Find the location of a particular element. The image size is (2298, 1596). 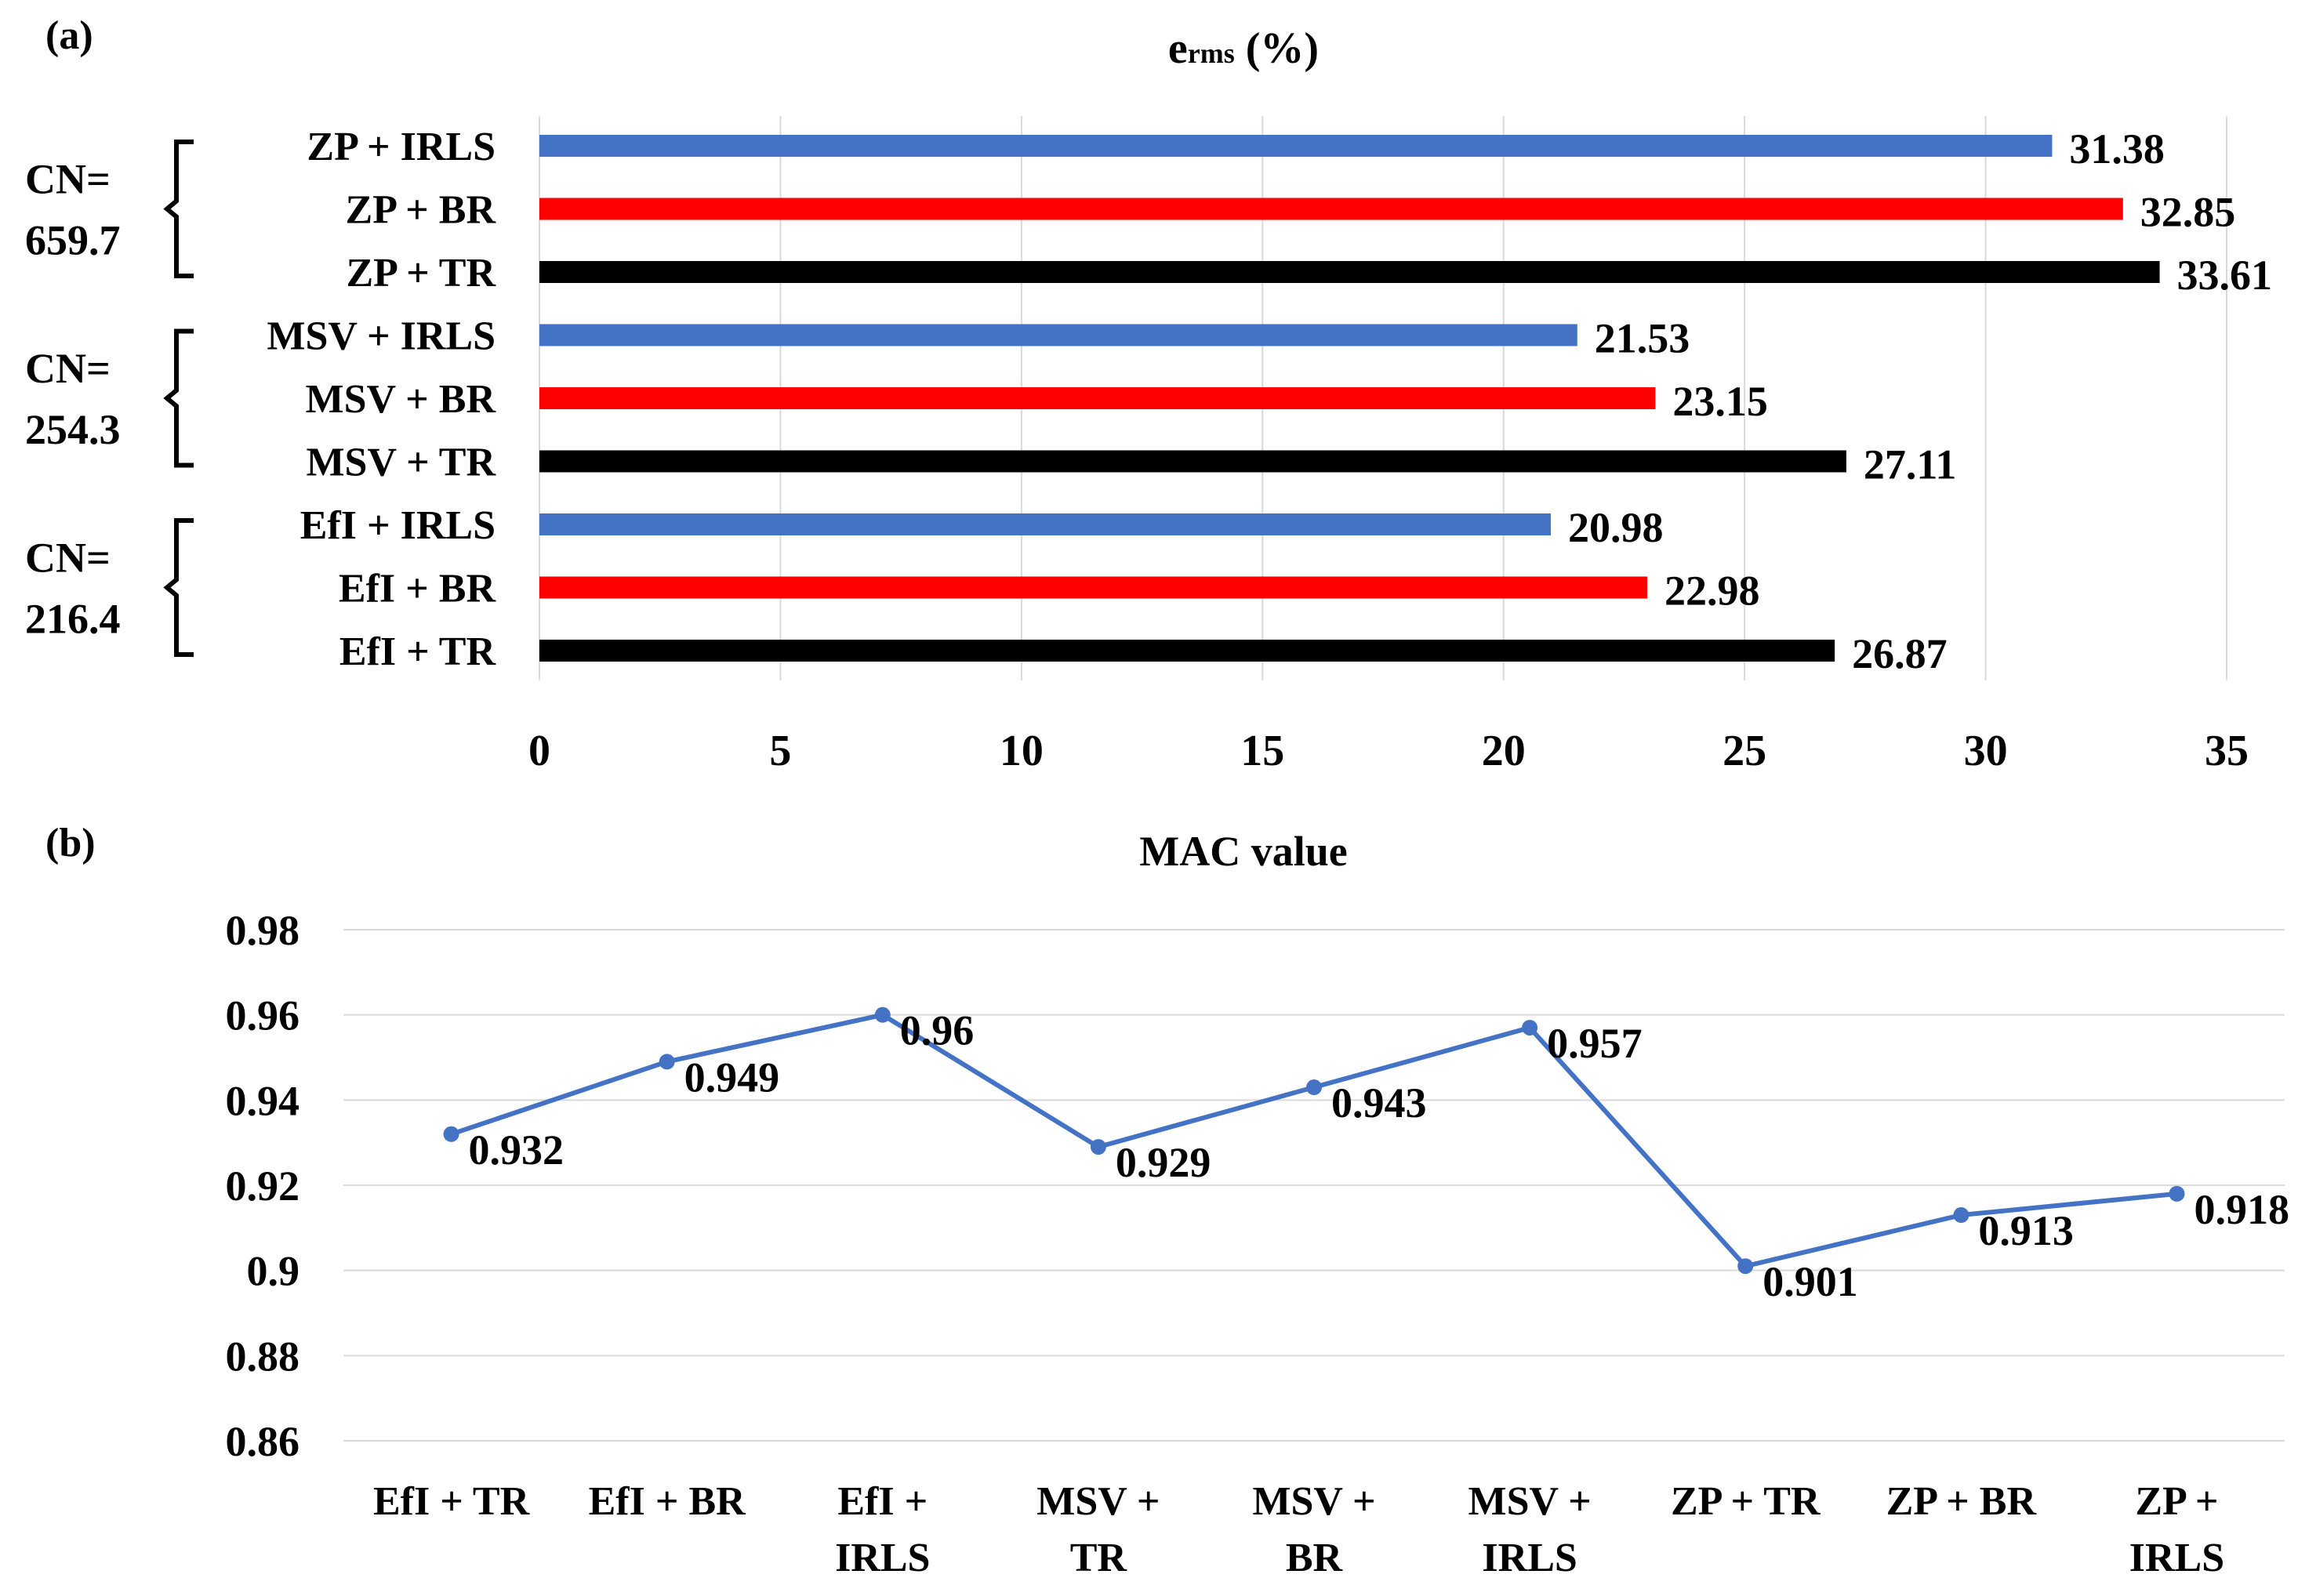

panel-b-value-label: 0.932 is located at coordinates (517, 1149).